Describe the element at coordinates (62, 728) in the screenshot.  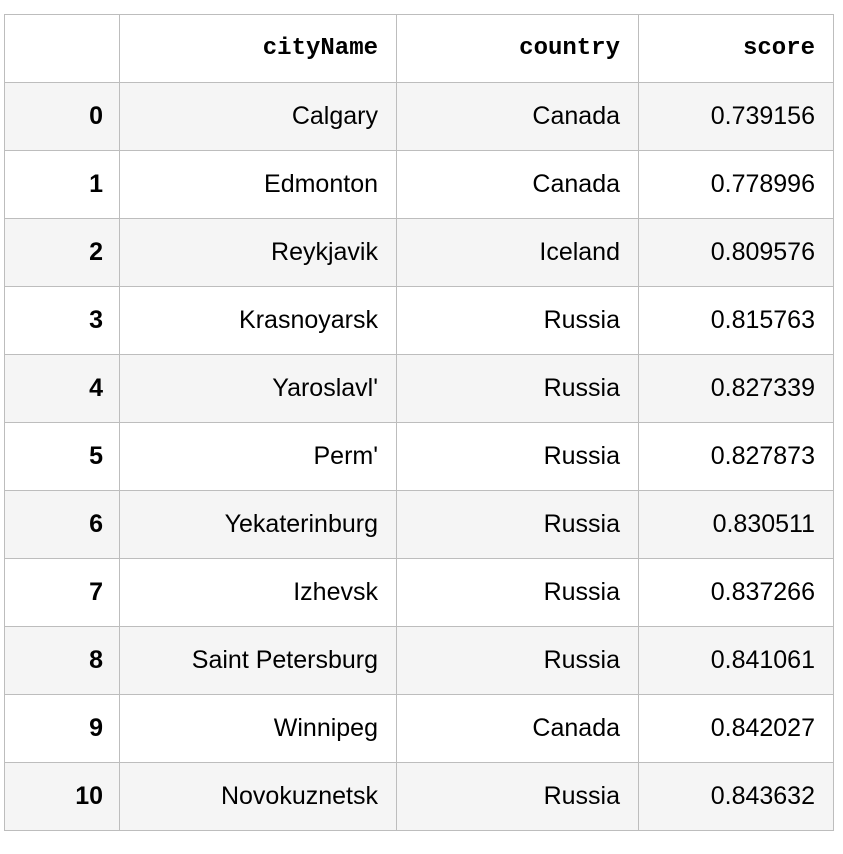
I see `row-index: 9` at that location.